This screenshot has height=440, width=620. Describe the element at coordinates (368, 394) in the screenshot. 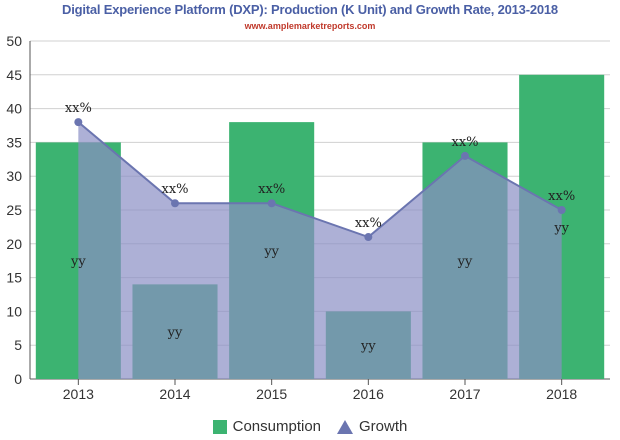

I see `x-tick-label-2016: 2016` at that location.